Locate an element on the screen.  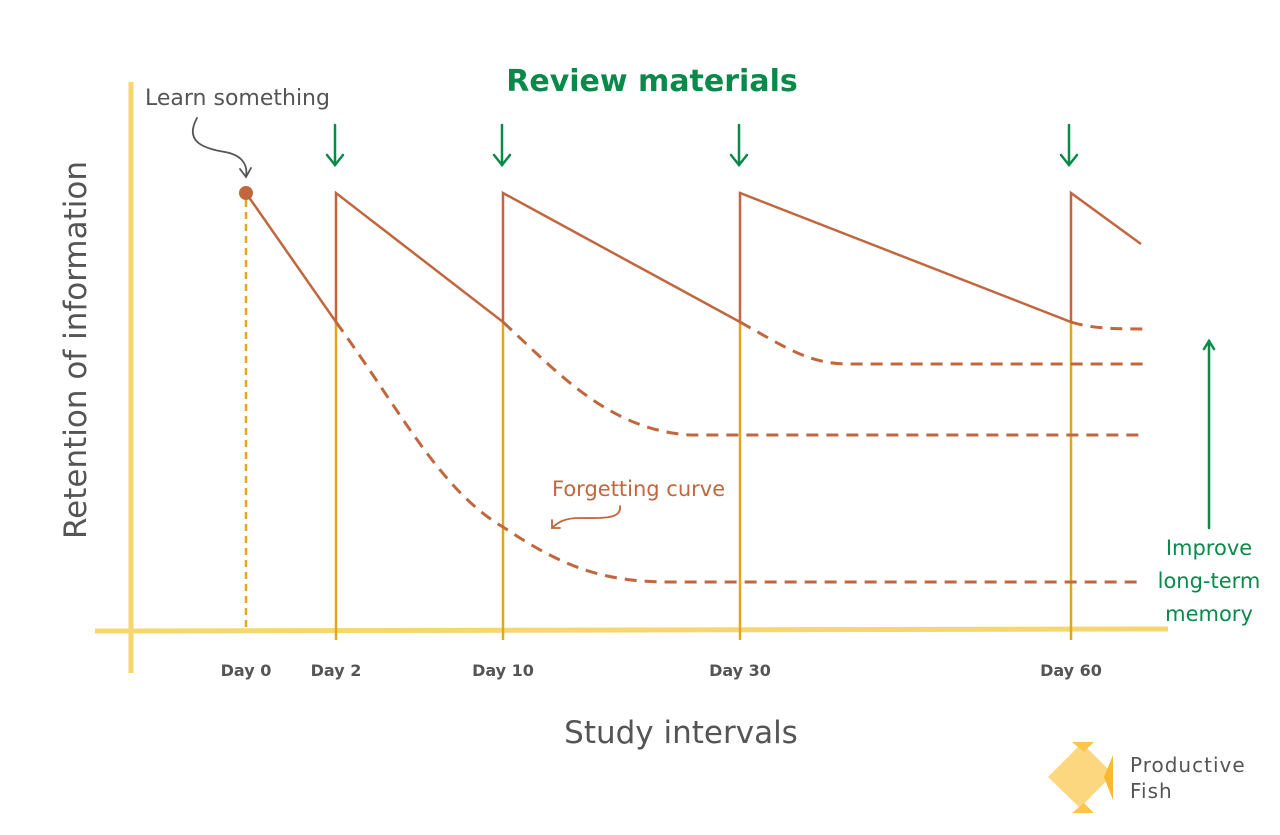
improve-label-line1: Improve is located at coordinates (1209, 548).